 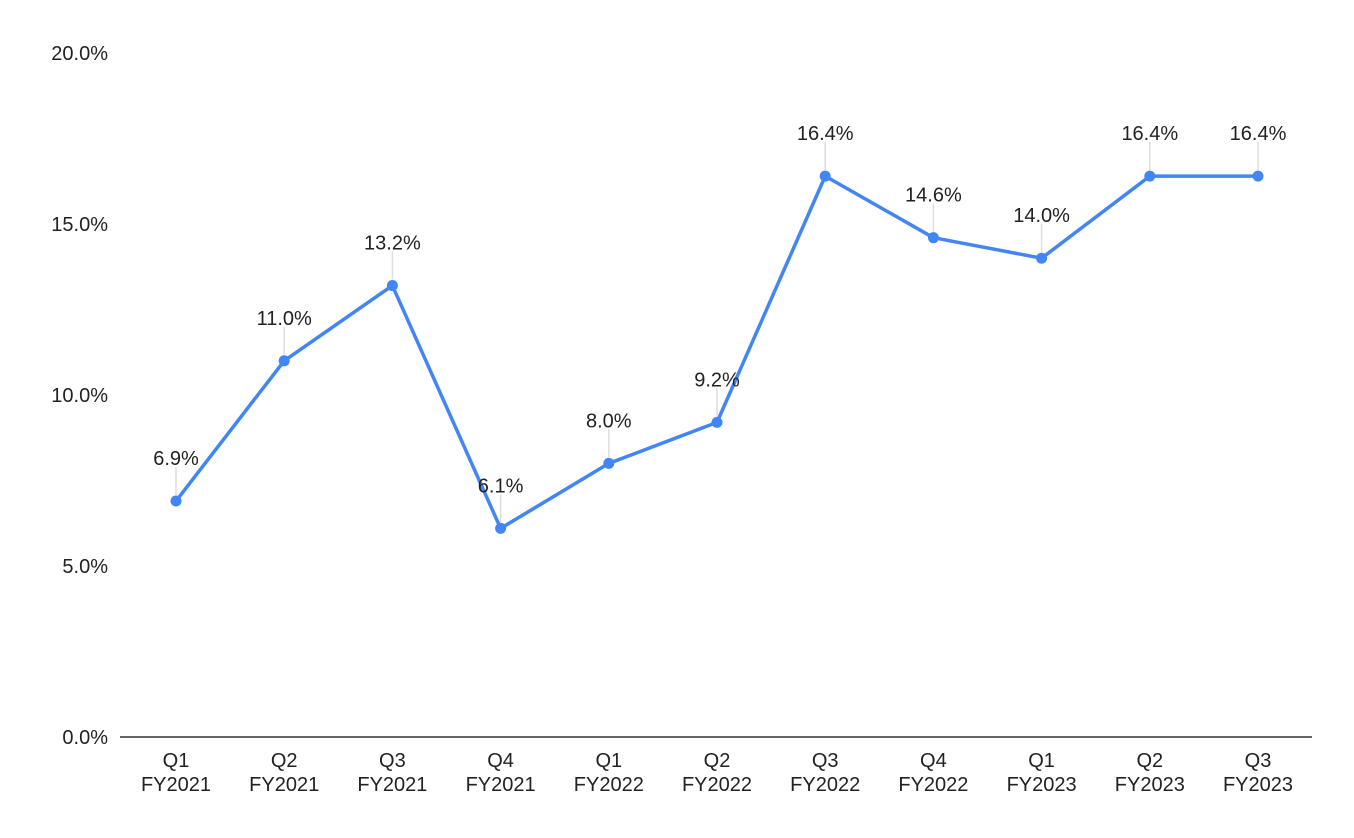 I want to click on x-tick-label: Q3 FY2021, so click(x=392, y=773).